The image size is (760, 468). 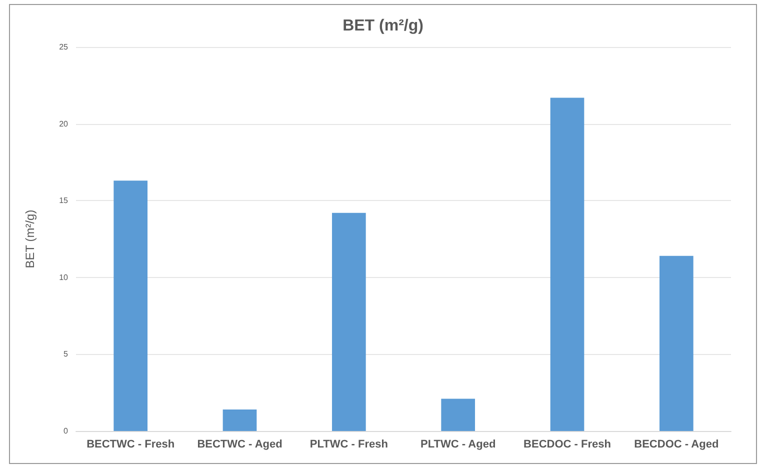 What do you see at coordinates (458, 444) in the screenshot?
I see `x-tick-label: PLTWC - Aged` at bounding box center [458, 444].